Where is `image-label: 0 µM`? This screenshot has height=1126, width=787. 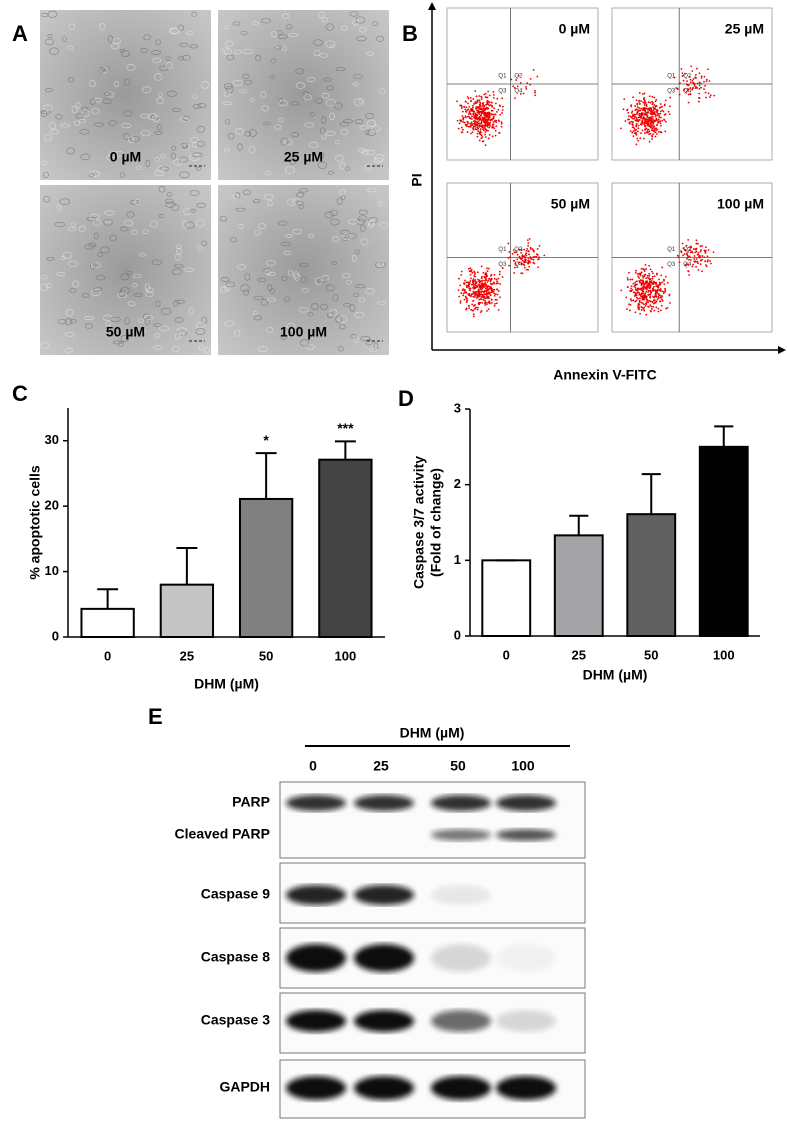 image-label: 0 µM is located at coordinates (125, 157).